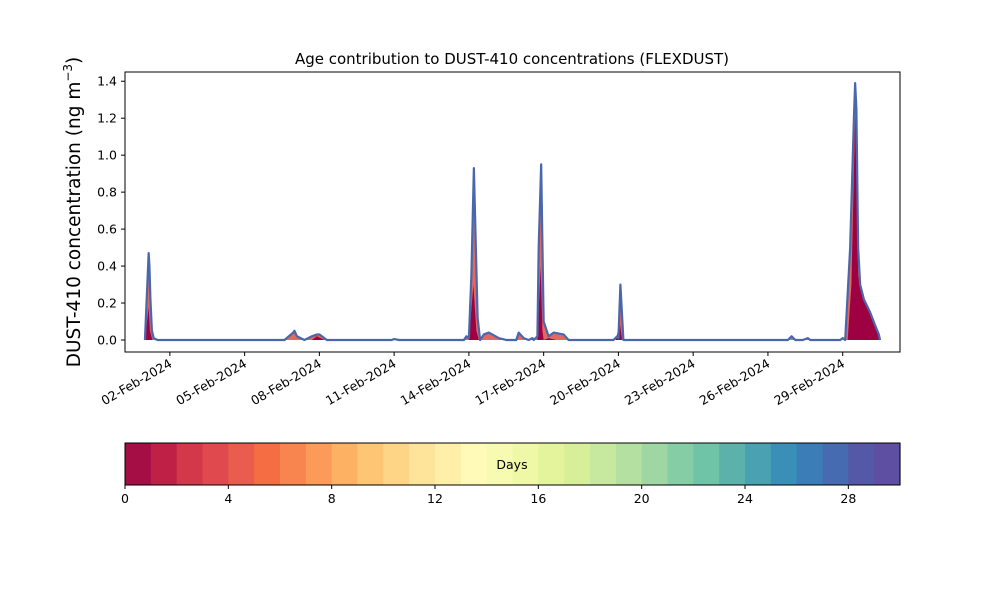  I want to click on x-tick-label: 20-Feb-2024, so click(585, 382).